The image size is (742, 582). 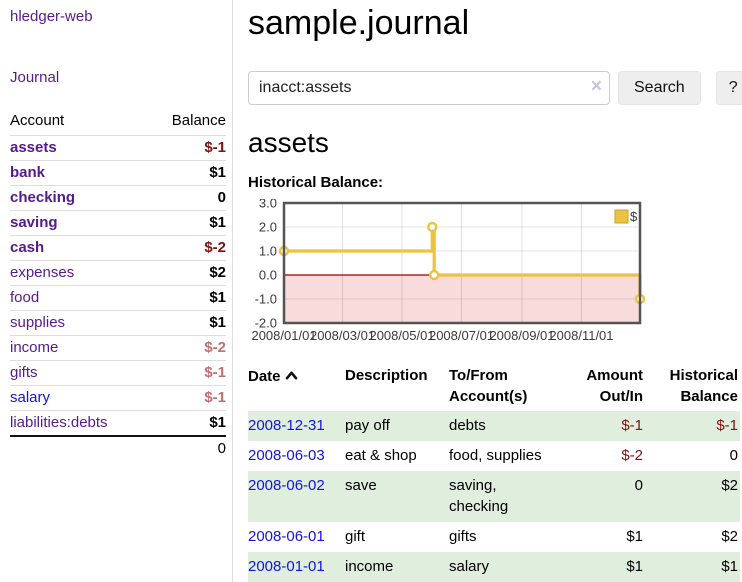 What do you see at coordinates (634, 536) in the screenshot?
I see `register-amount: $1` at bounding box center [634, 536].